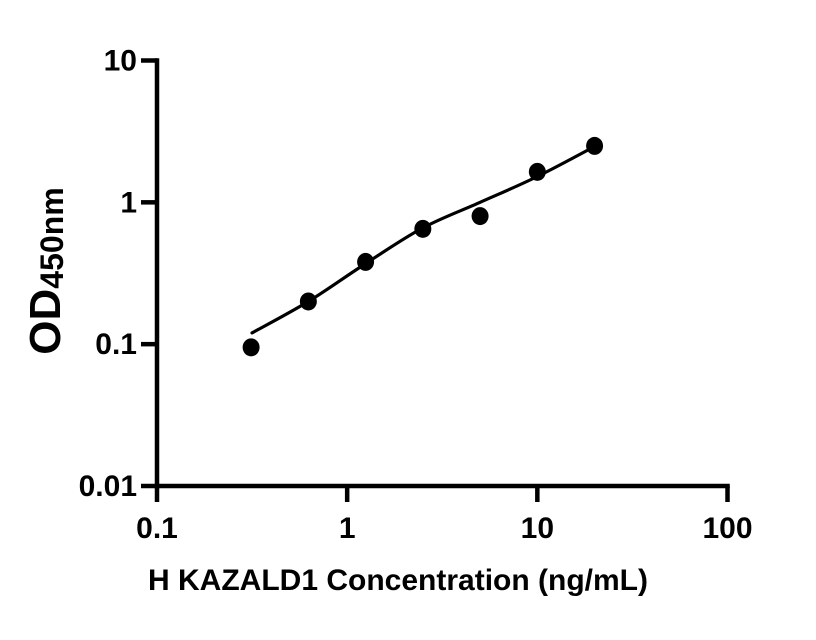 This screenshot has width=816, height=640. Describe the element at coordinates (398, 580) in the screenshot. I see `x-axis-title: H KAZALD1 Concentration (ng/mL)` at that location.